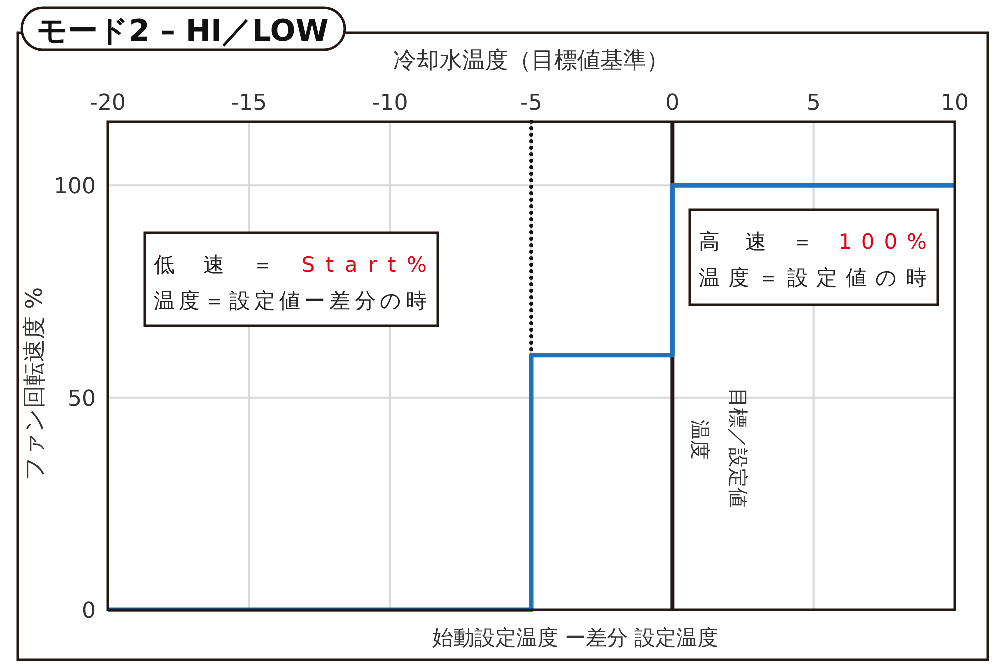  Describe the element at coordinates (82, 399) in the screenshot. I see `y-tick-label: 50` at that location.